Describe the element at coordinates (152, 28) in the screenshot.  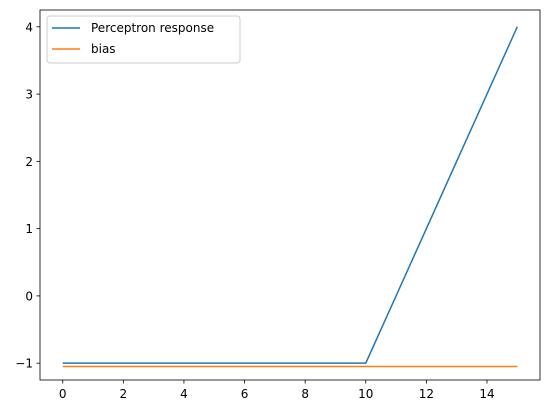
I see `legend-label-perceptron-response: Perceptron response` at that location.